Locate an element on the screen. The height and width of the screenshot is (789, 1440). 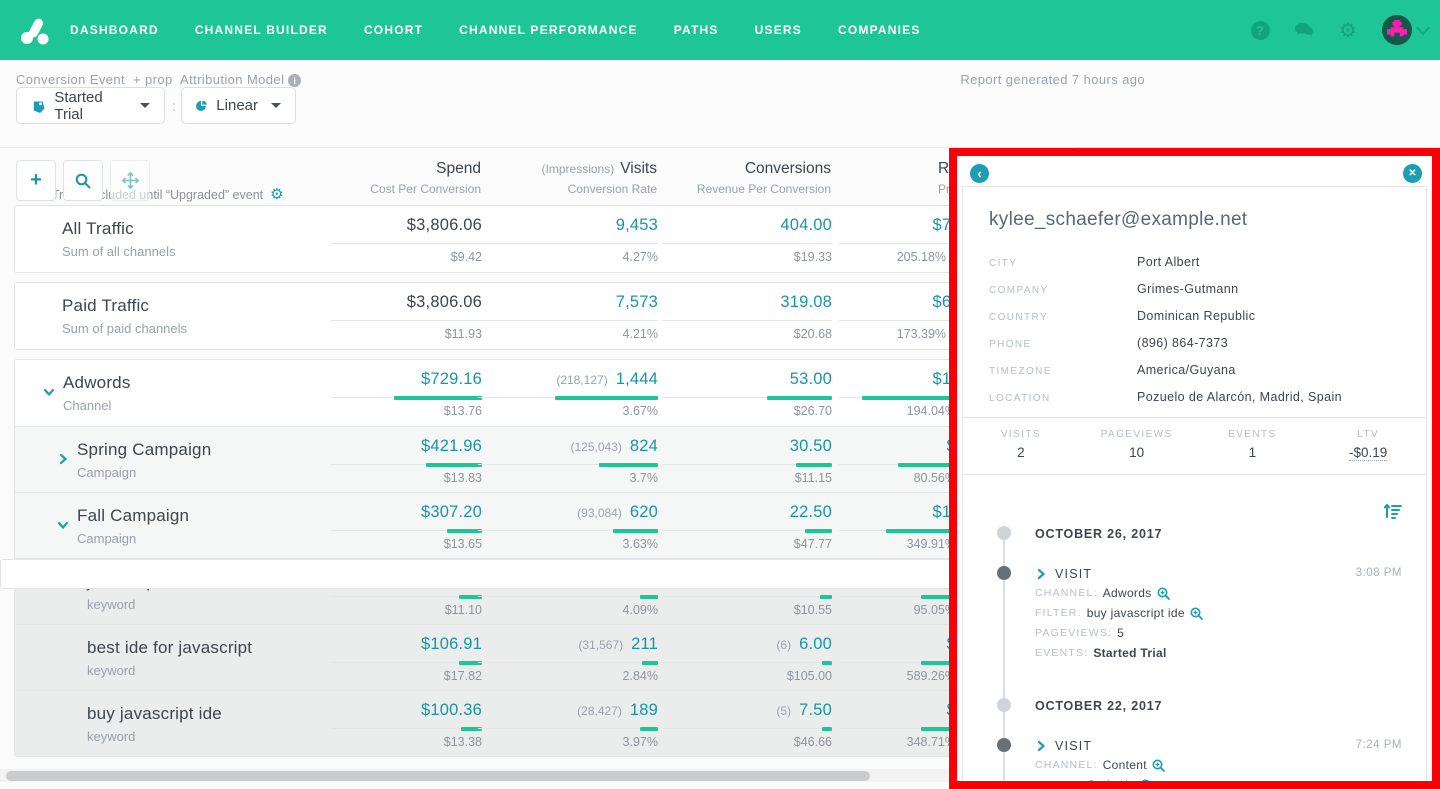
attribution-logo-icon is located at coordinates (35, 30).